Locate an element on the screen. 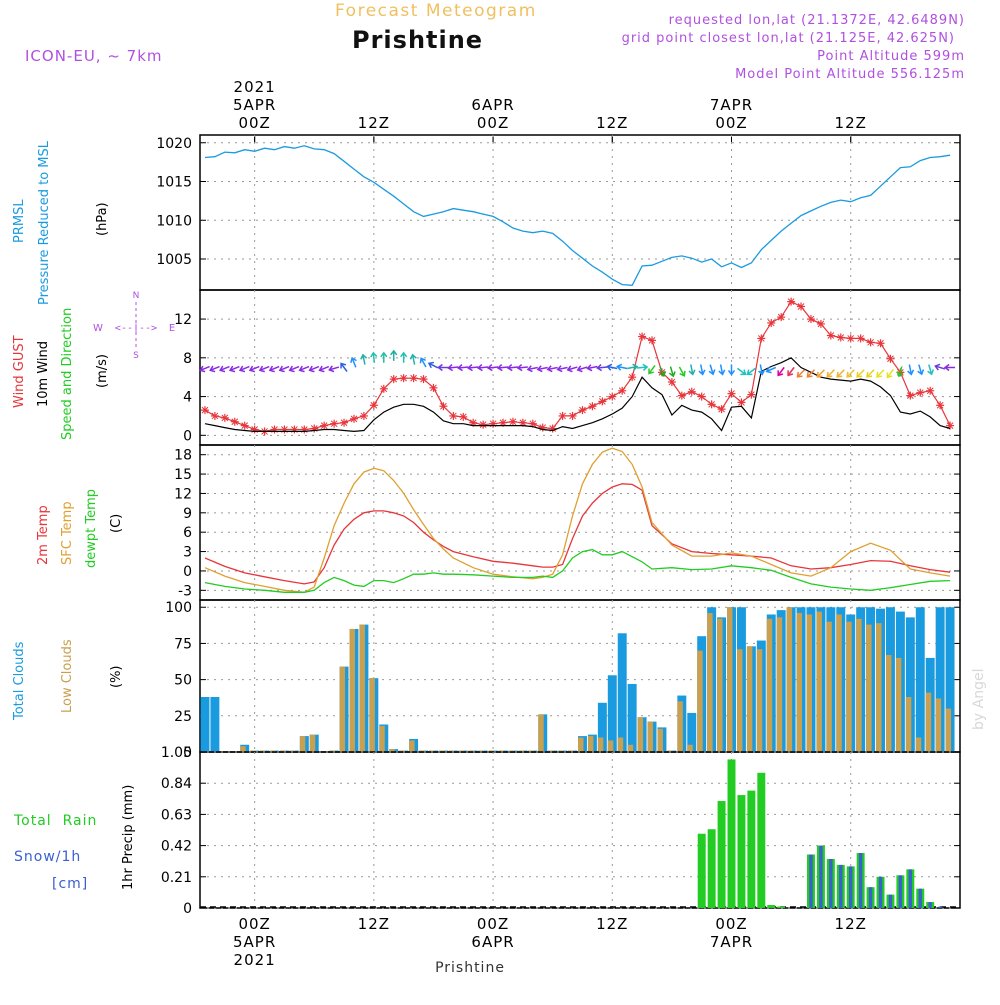 The height and width of the screenshot is (1005, 1000). y-tick-label: 75 is located at coordinates (183, 644).